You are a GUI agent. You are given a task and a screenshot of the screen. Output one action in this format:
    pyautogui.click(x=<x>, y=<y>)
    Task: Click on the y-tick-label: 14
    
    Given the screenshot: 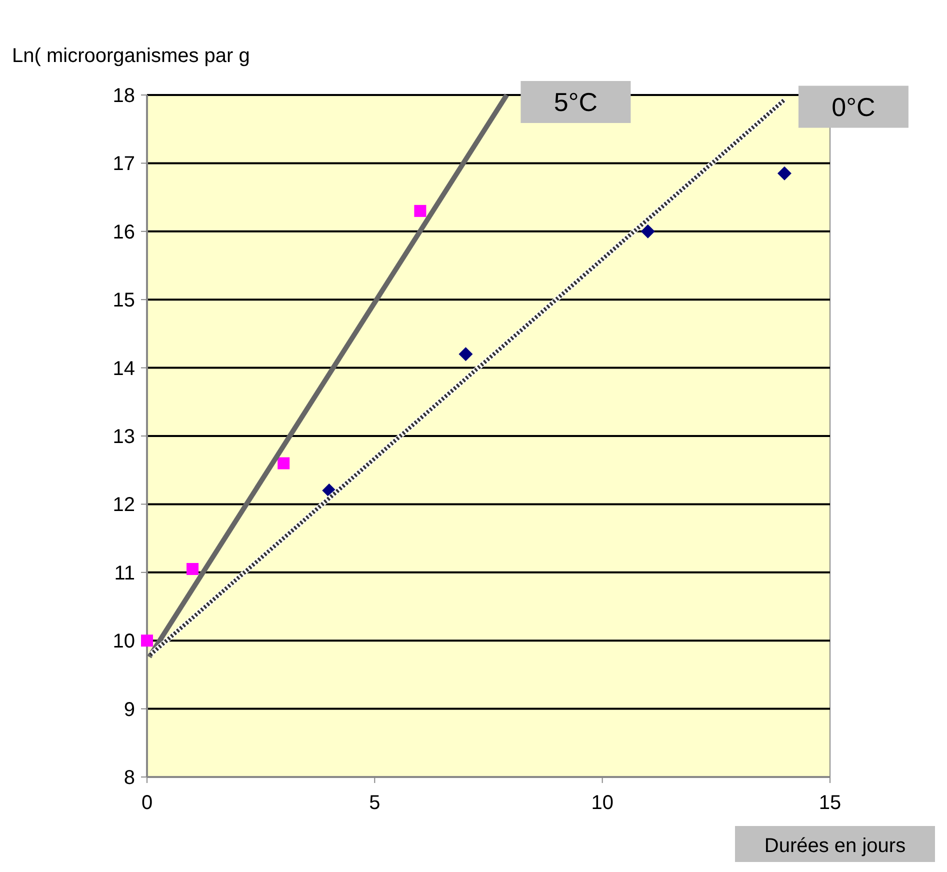 What is the action you would take?
    pyautogui.click(x=123, y=369)
    